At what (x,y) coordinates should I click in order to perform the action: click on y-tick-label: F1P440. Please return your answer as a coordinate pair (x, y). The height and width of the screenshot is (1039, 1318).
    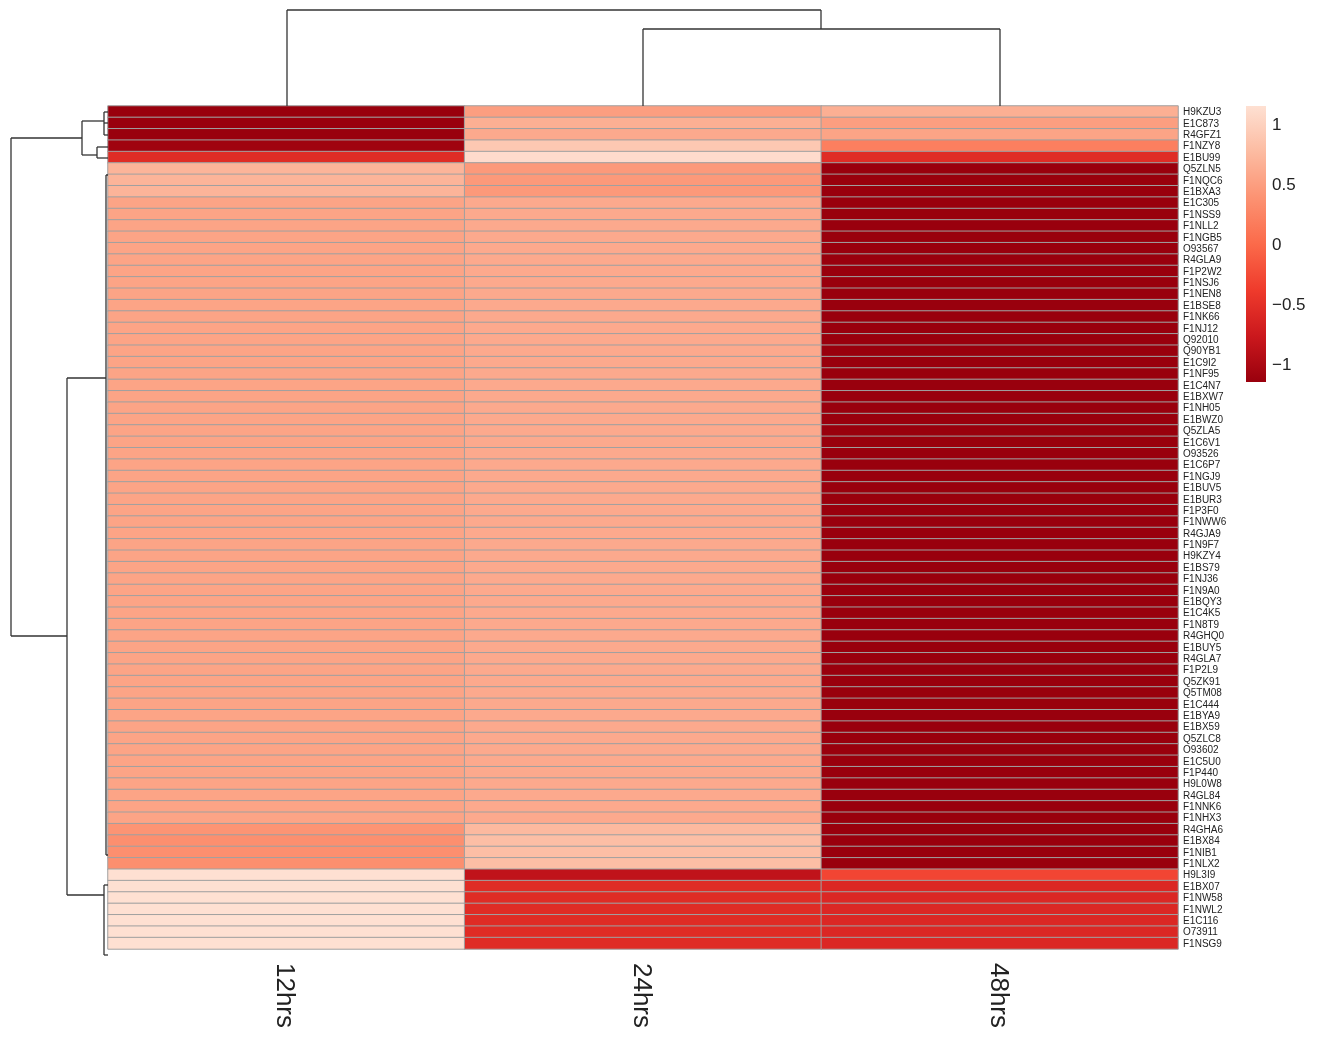
    Looking at the image, I should click on (1201, 772).